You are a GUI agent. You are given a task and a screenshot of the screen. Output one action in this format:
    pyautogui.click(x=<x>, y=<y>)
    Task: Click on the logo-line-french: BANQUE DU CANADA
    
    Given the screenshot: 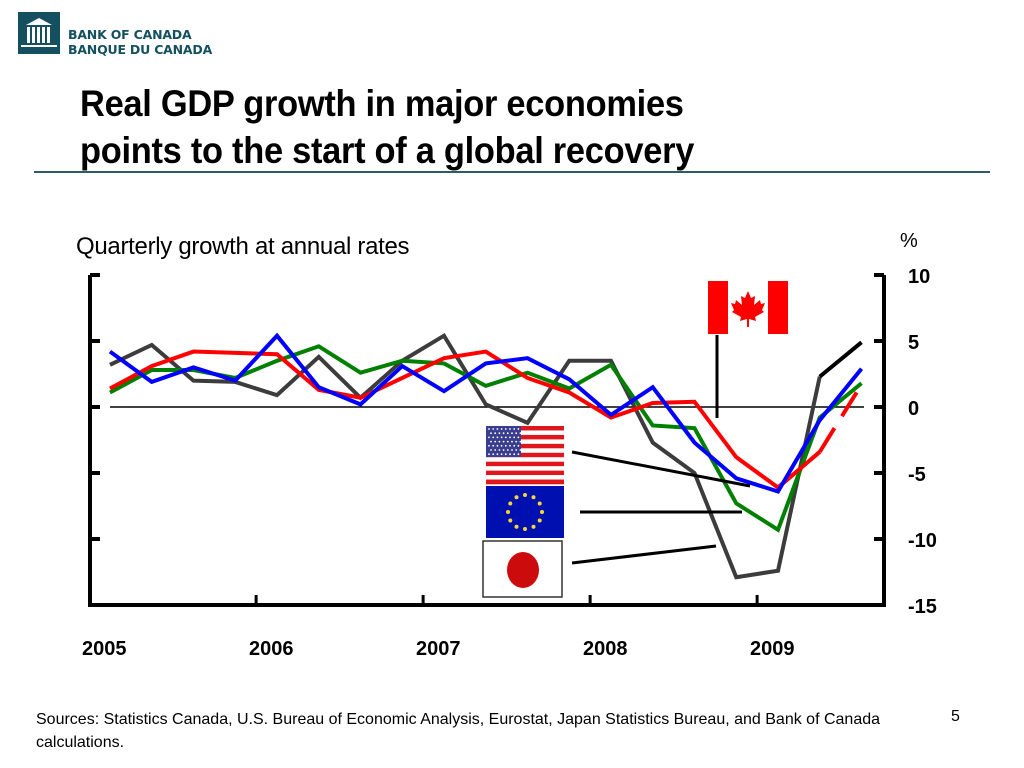 What is the action you would take?
    pyautogui.click(x=140, y=49)
    